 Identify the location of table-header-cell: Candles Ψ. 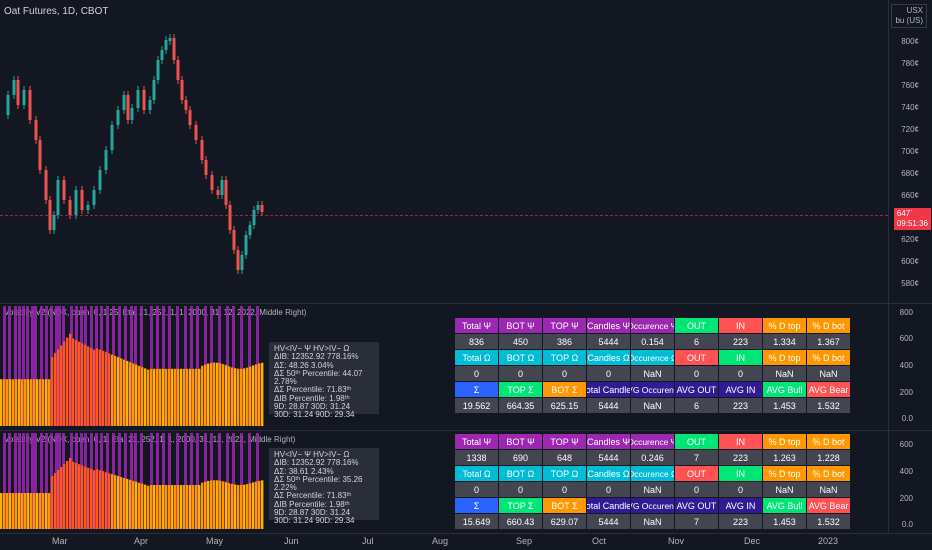
(608, 441).